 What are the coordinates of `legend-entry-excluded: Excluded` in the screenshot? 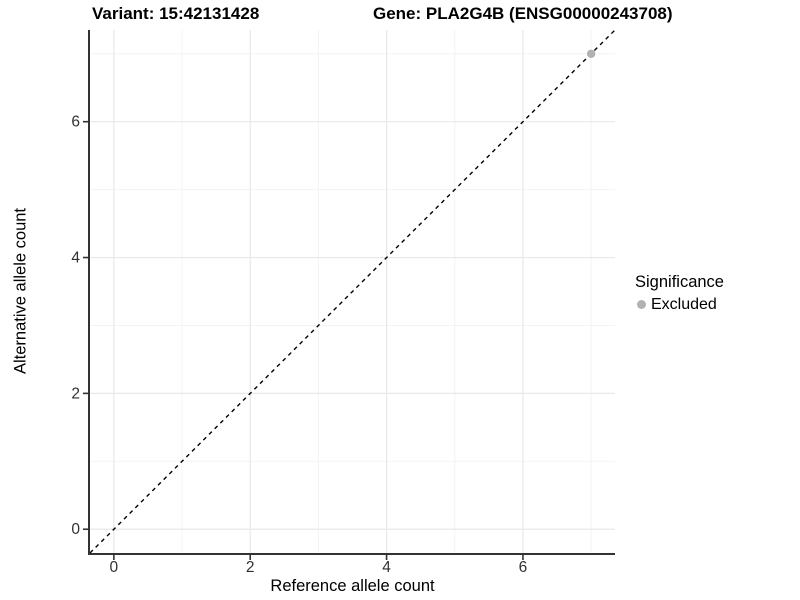 It's located at (679, 304).